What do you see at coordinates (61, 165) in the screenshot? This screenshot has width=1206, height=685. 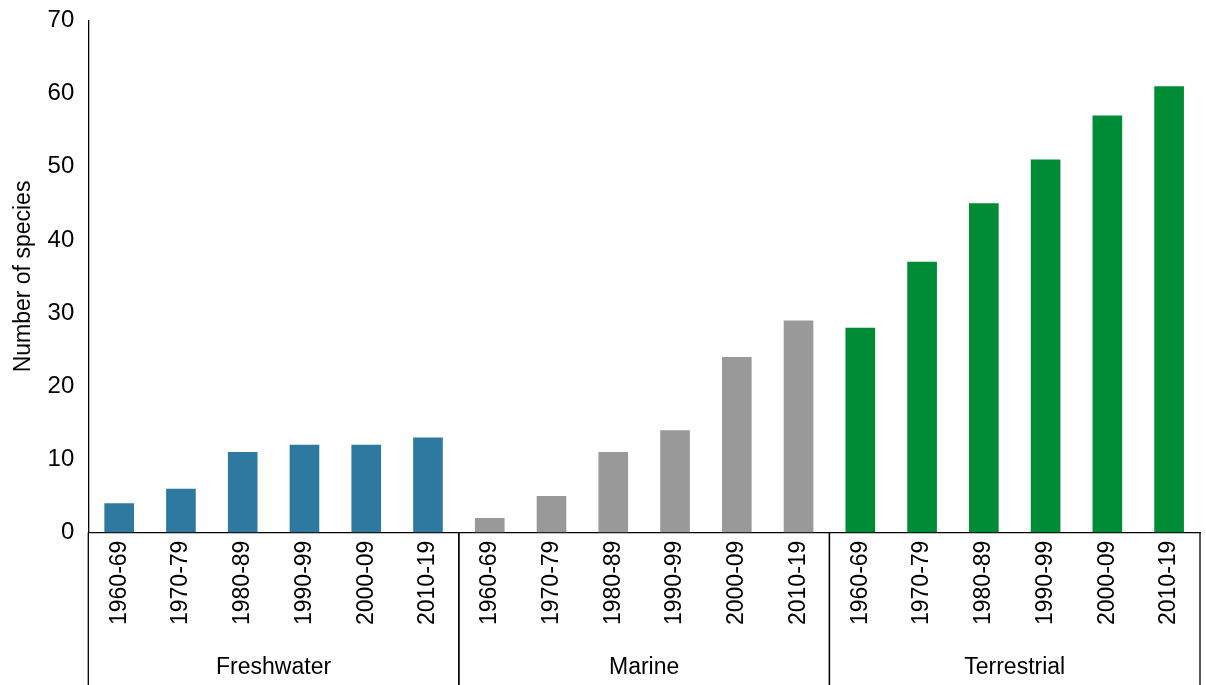 I see `y-tick-label: 50` at bounding box center [61, 165].